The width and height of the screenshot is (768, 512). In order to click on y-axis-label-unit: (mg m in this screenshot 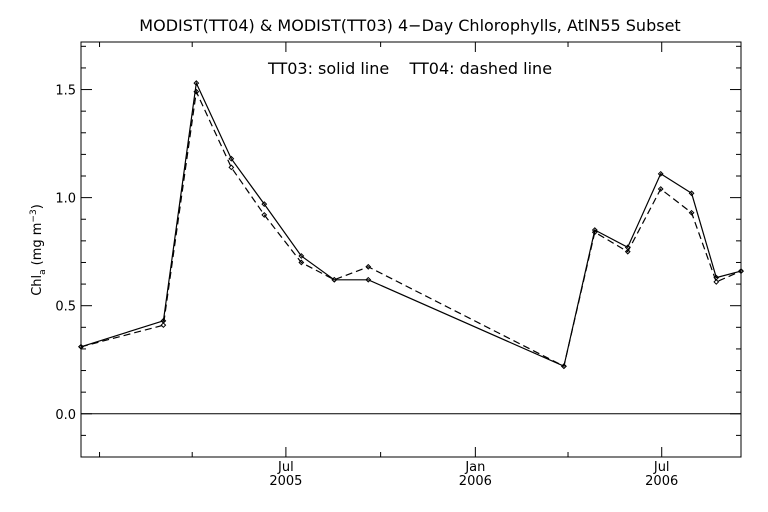, I will do `click(37, 244)`.